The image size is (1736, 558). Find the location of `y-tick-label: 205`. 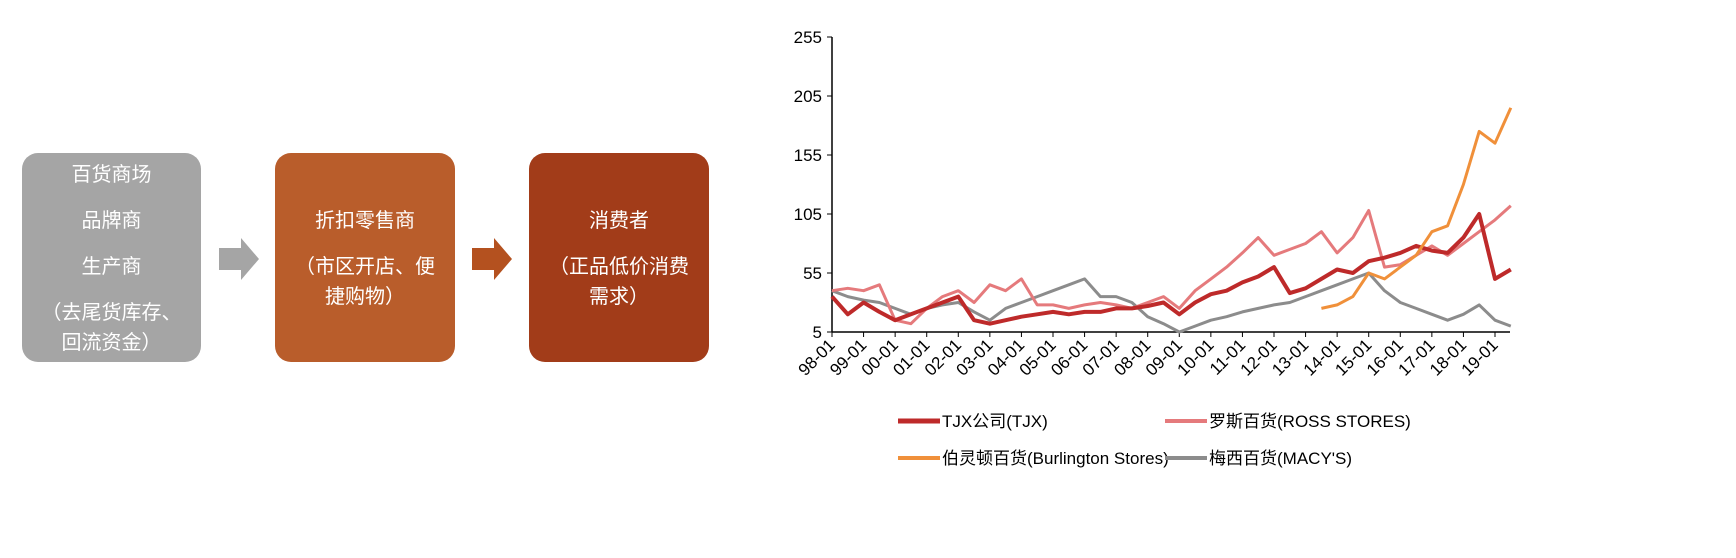

y-tick-label: 205 is located at coordinates (808, 96).